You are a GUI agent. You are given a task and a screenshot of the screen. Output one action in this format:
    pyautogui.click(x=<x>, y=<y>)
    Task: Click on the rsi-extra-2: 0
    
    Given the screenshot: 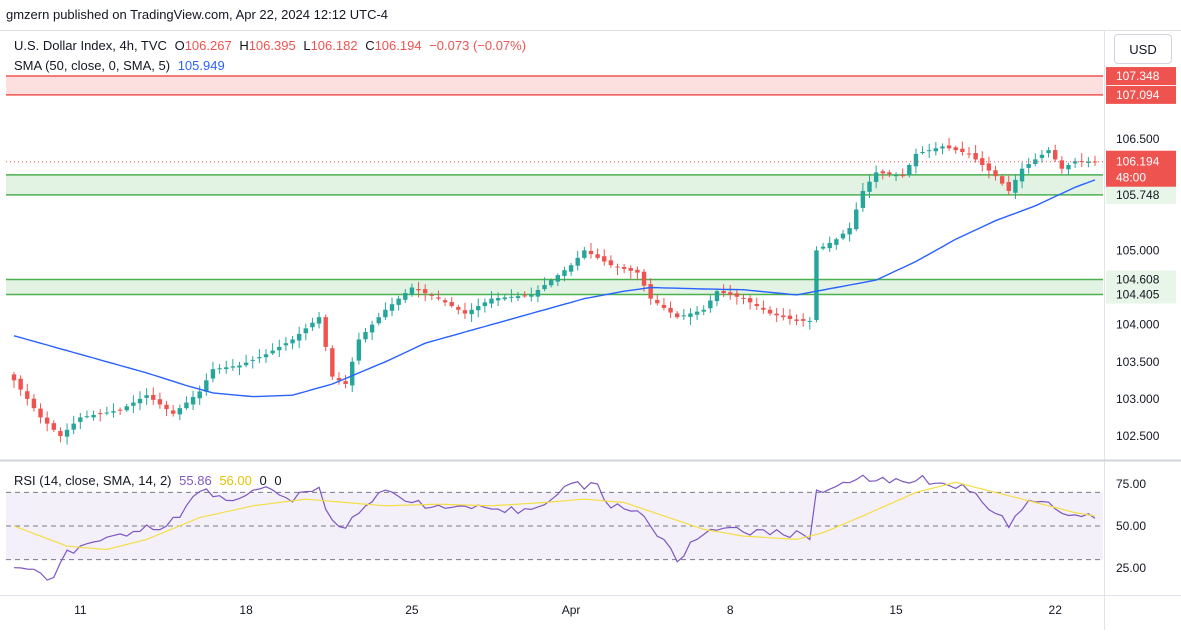 What is the action you would take?
    pyautogui.click(x=278, y=480)
    